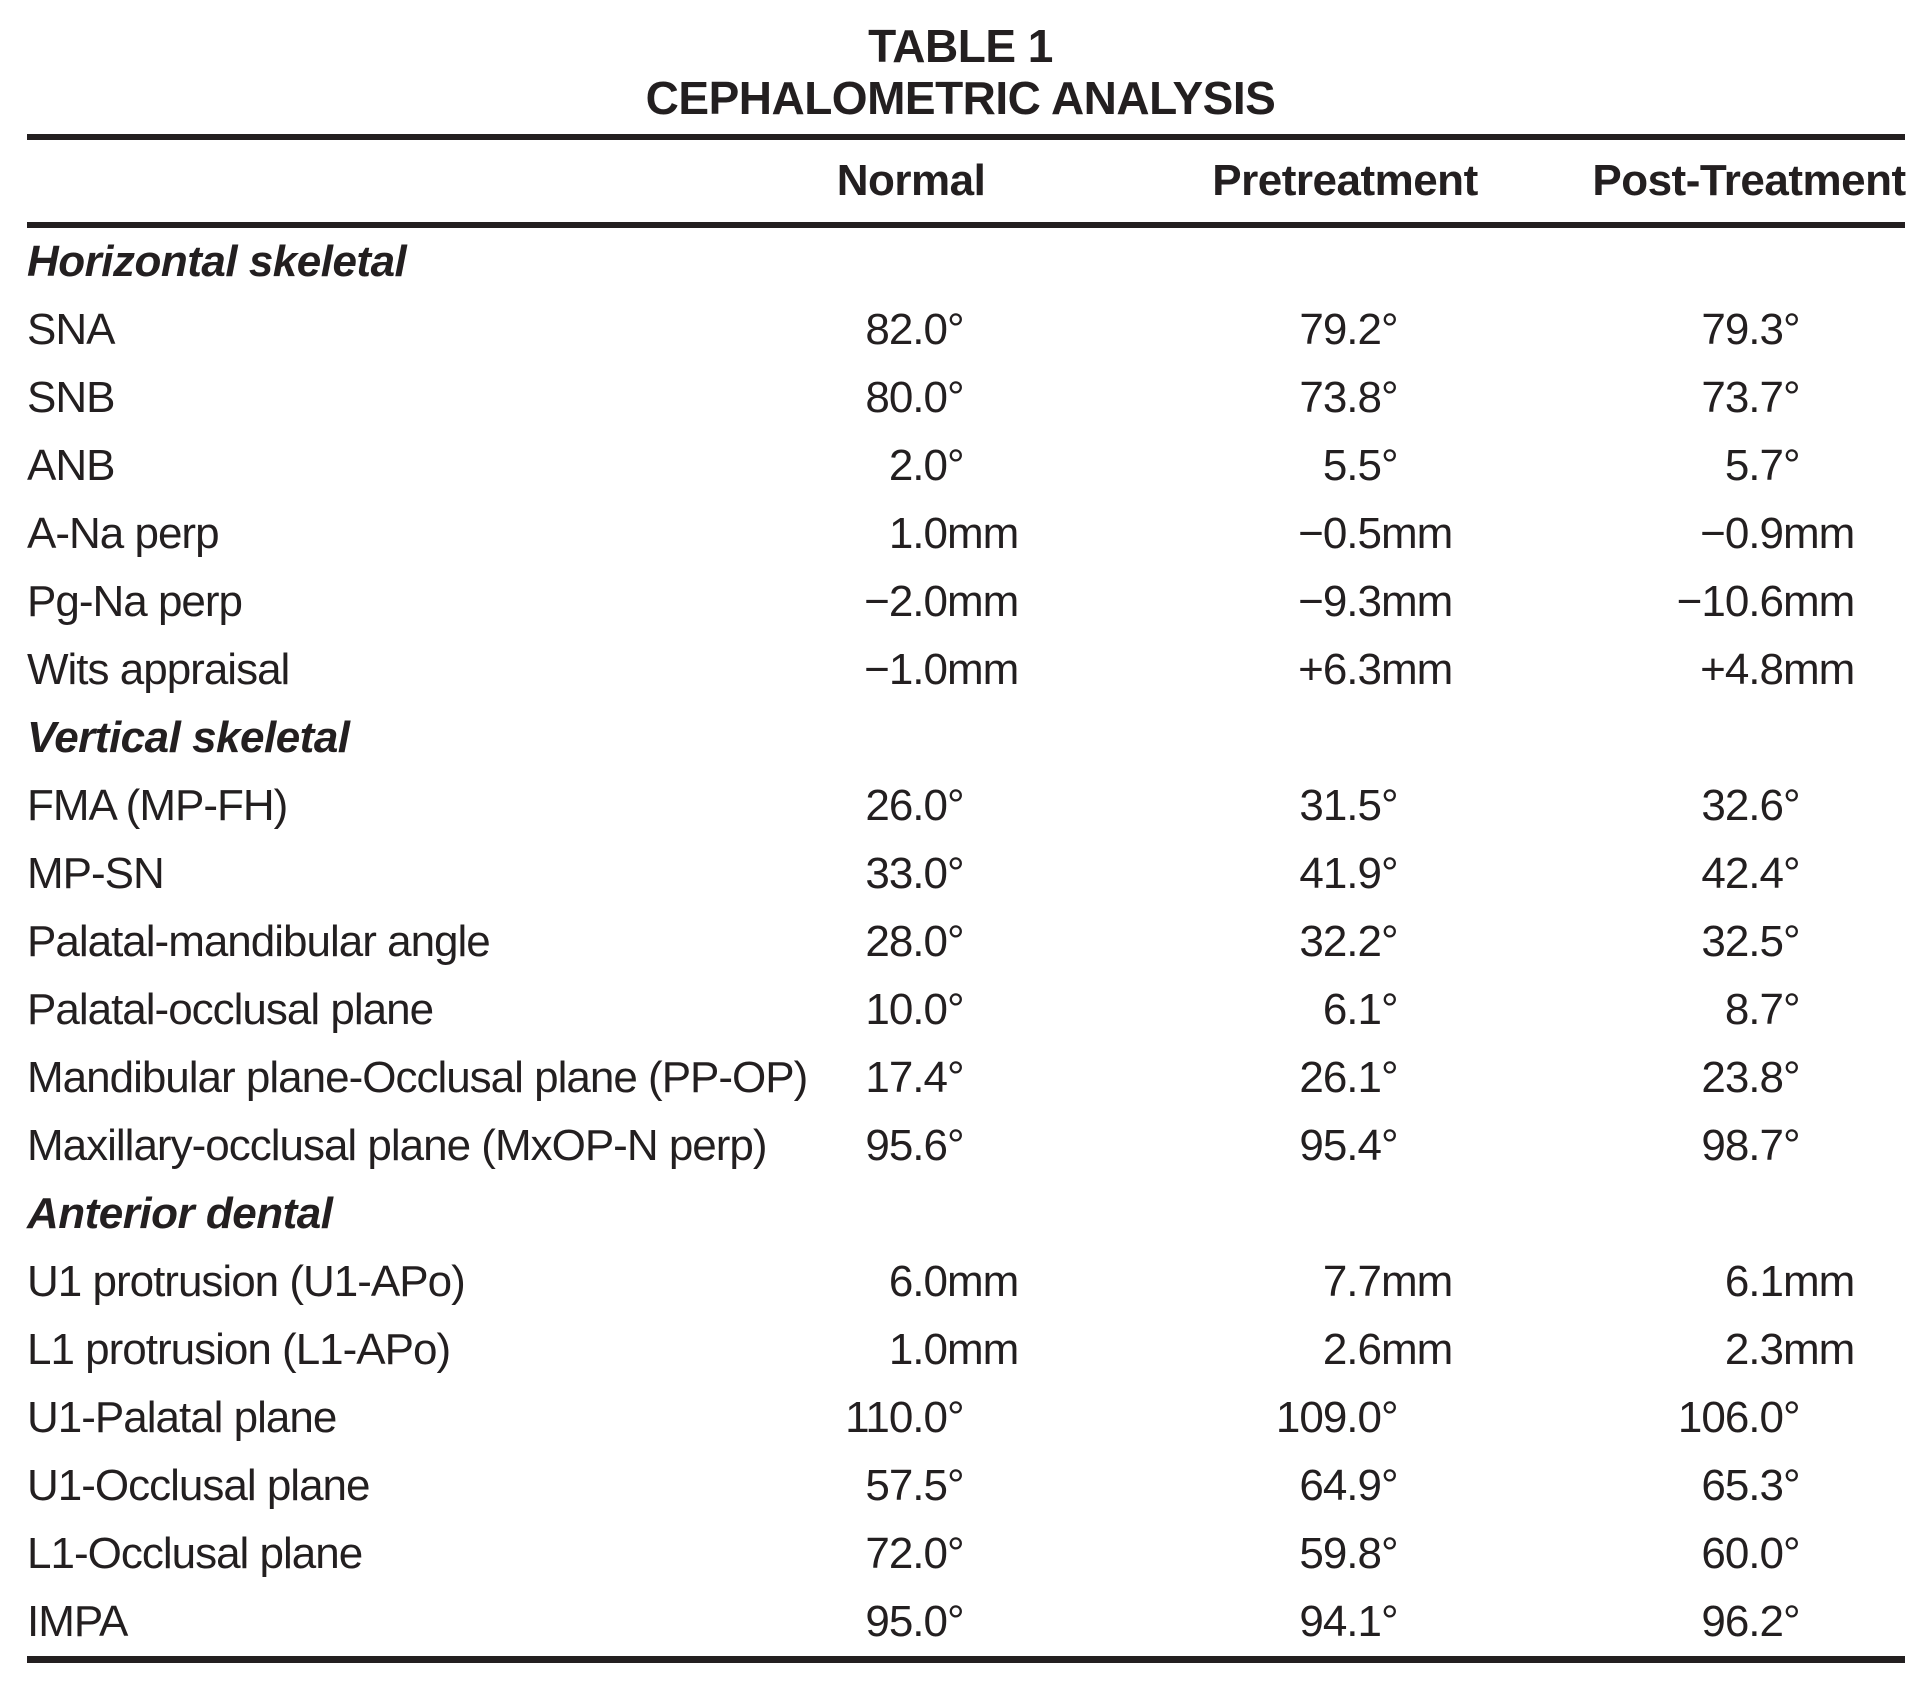 The image size is (1921, 1699). I want to click on value-cell: 96.2 °, so click(1683, 1622).